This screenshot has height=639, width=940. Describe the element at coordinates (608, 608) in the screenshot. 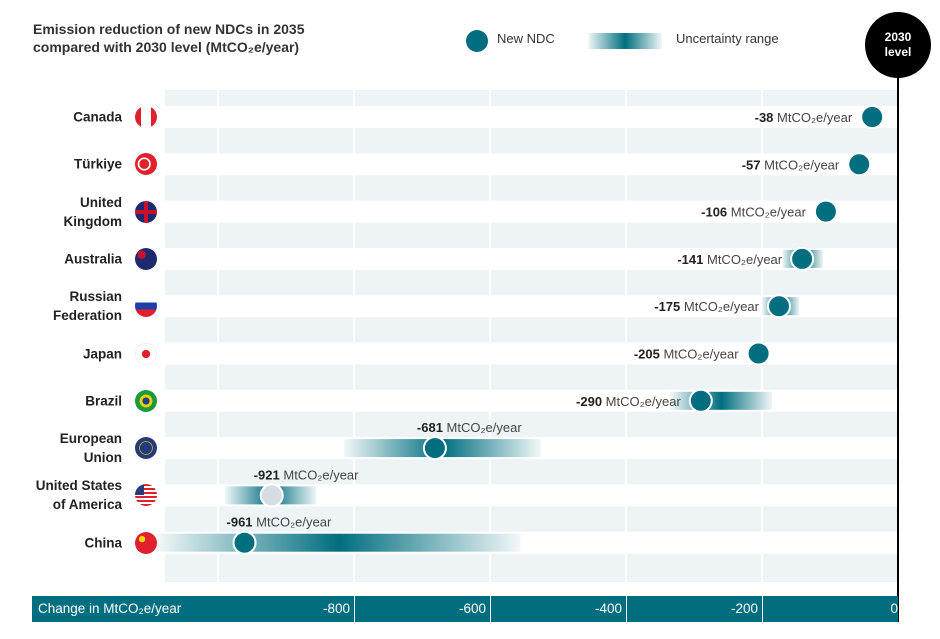

I see `x-tick-label: -400` at that location.